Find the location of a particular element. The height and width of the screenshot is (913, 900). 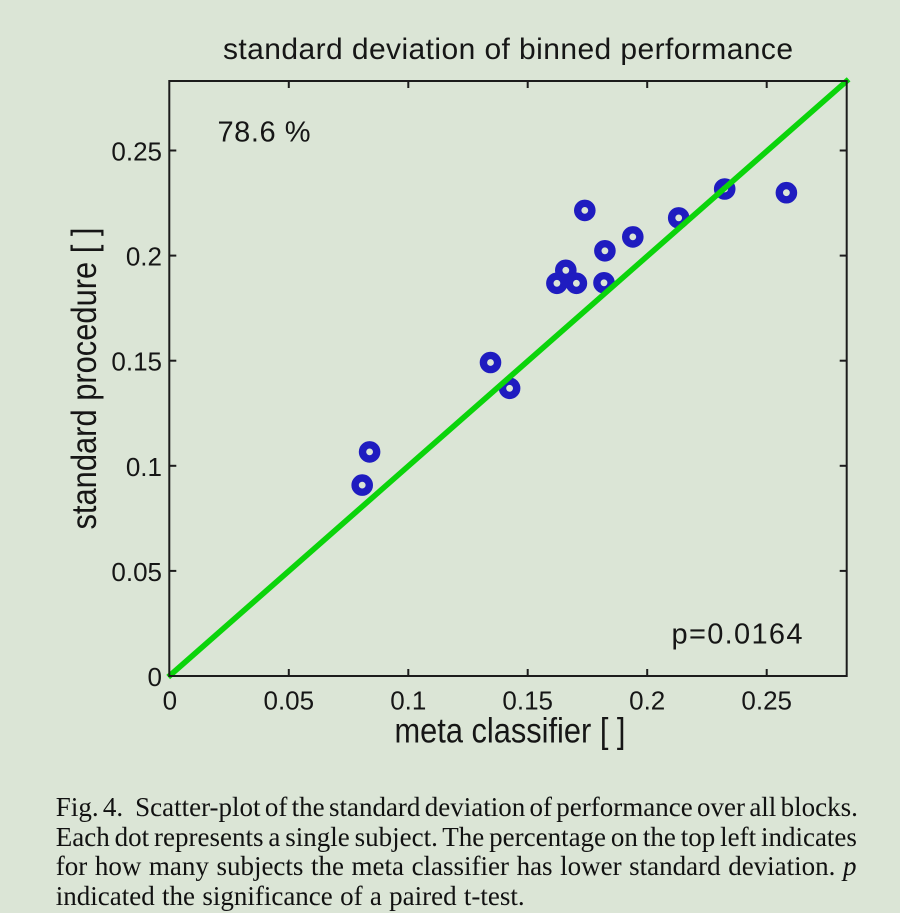

svg-text:standard deviation of binned p: standard deviation of binned performance is located at coordinates (508, 49).